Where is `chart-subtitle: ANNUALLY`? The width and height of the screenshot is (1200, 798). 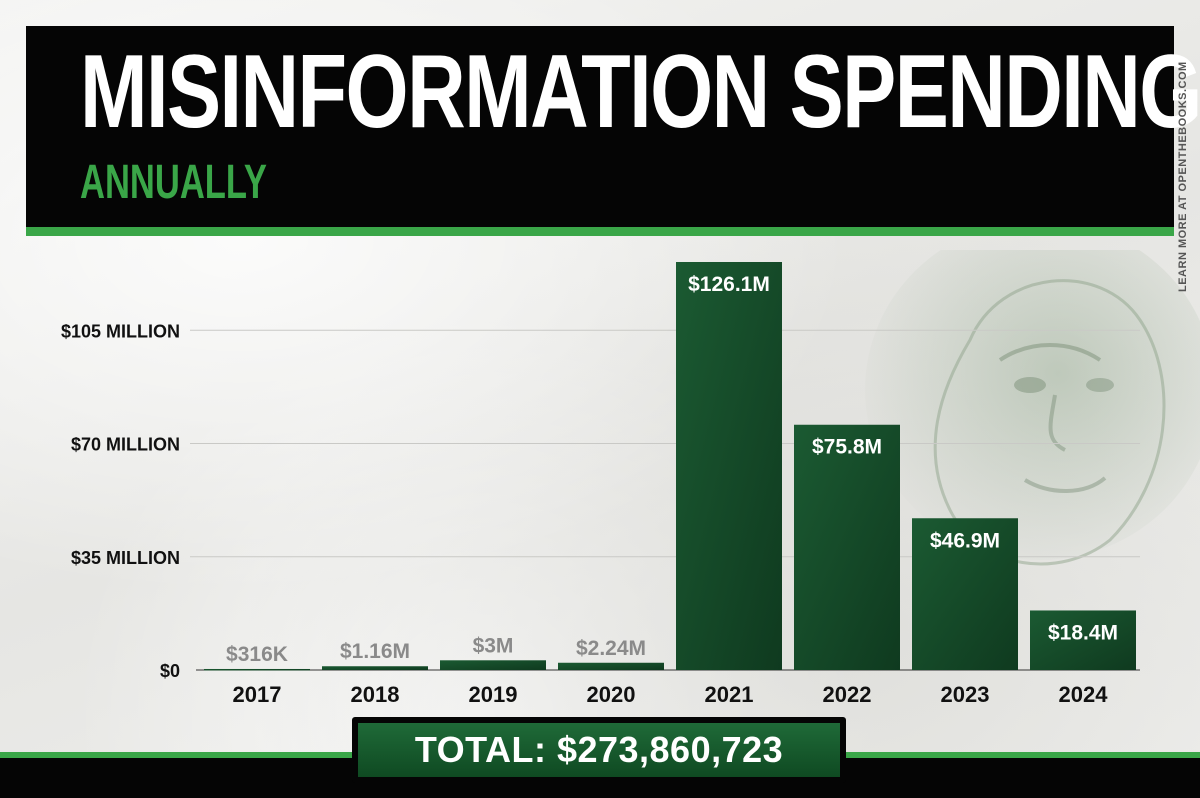 chart-subtitle: ANNUALLY is located at coordinates (173, 182).